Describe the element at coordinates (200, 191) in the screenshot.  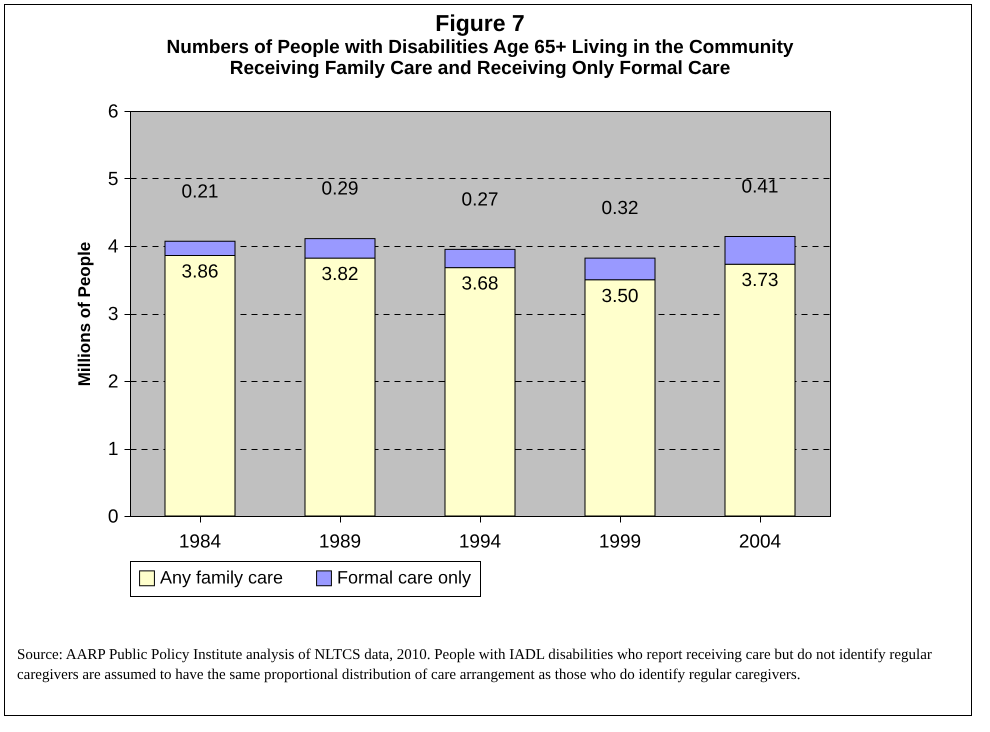
I see `data-label: 0.21` at that location.